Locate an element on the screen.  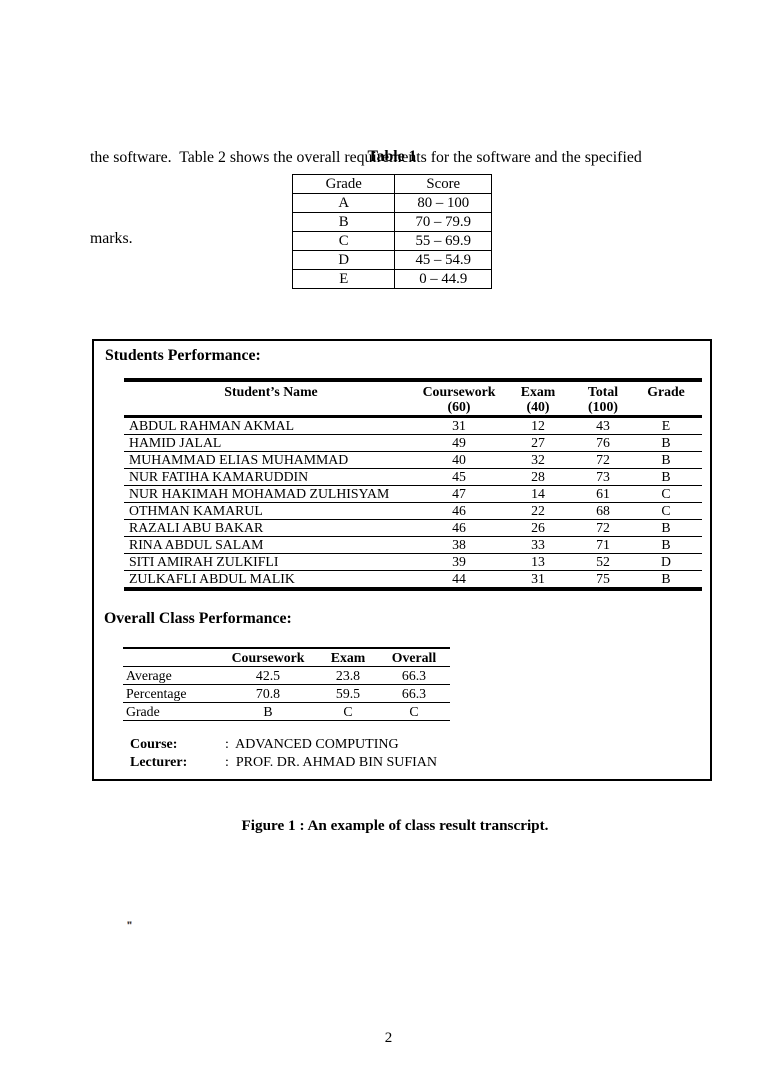
table1-title: Table 1 is located at coordinates (392, 156).